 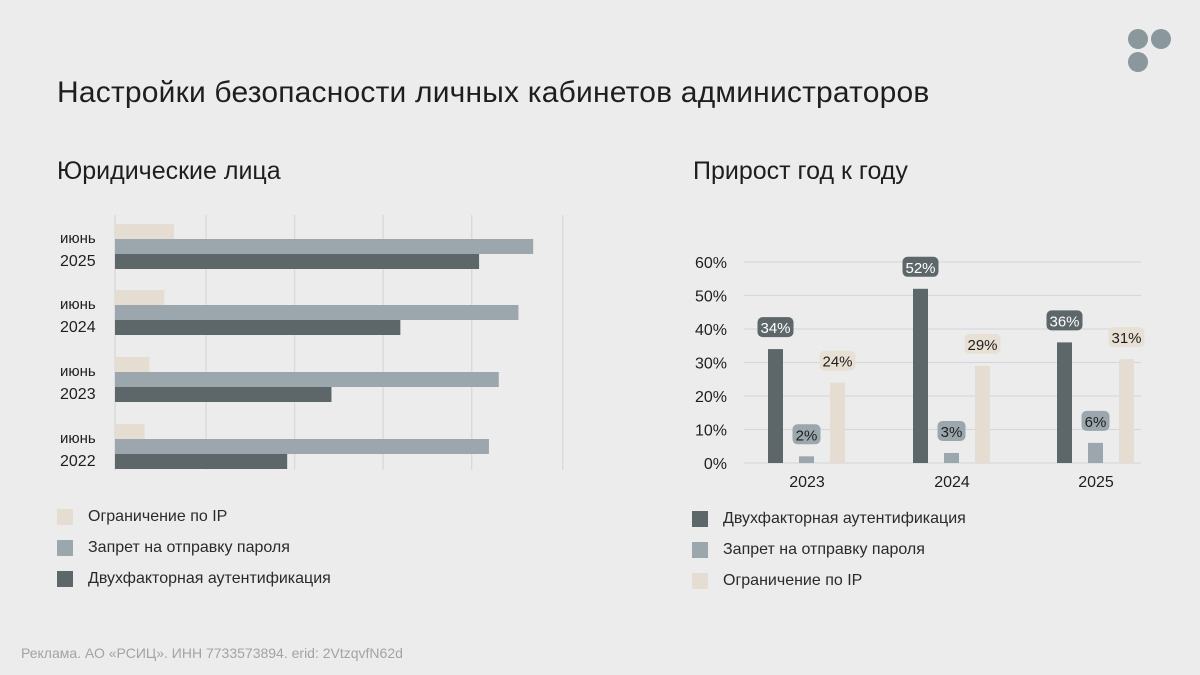 I want to click on category-label-year: 2023, so click(x=78, y=394).